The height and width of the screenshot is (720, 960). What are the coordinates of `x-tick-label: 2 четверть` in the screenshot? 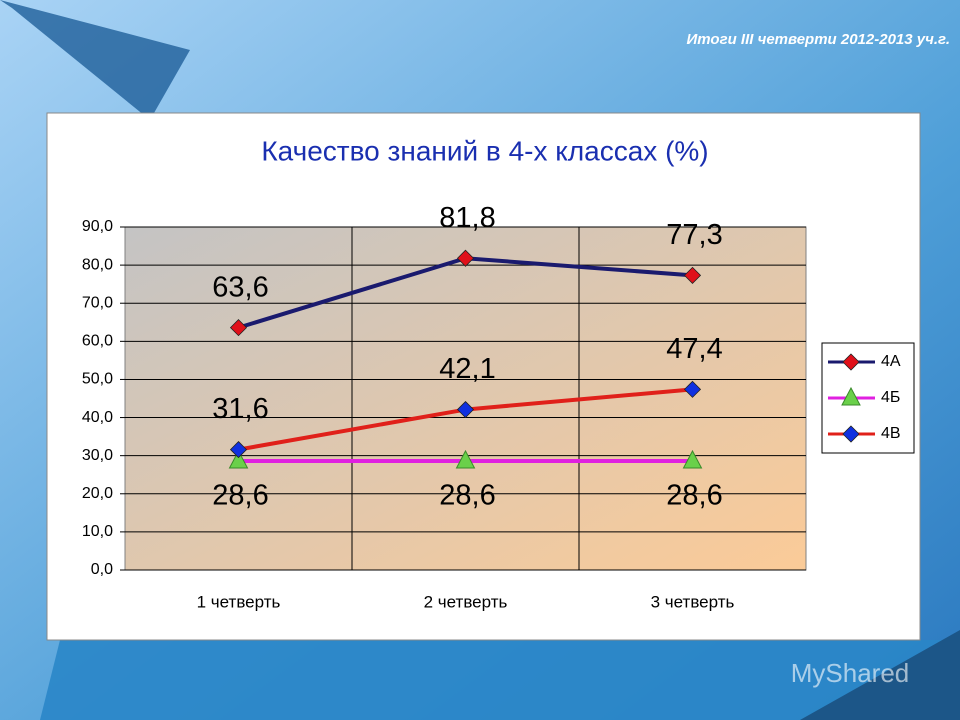 It's located at (466, 601).